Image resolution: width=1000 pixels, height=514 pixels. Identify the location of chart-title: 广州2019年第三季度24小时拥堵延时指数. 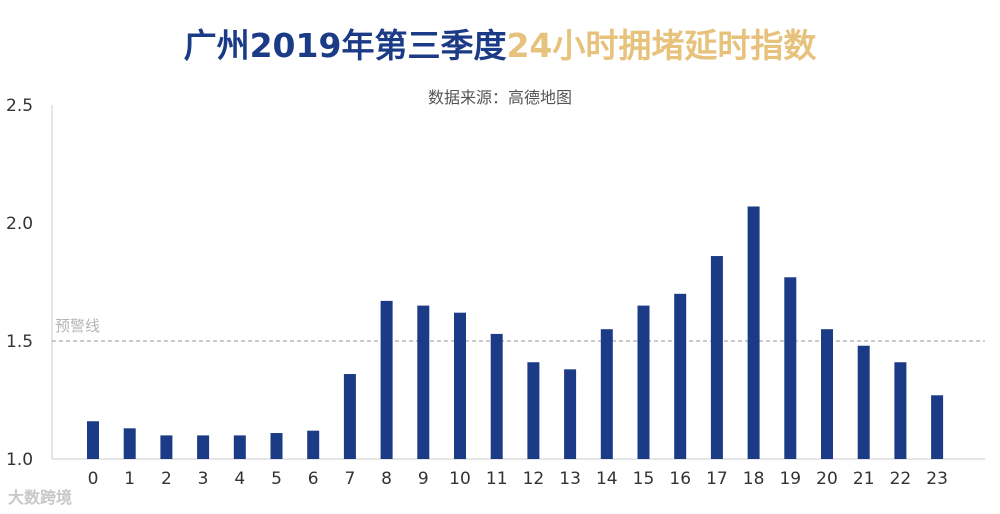
(500, 46).